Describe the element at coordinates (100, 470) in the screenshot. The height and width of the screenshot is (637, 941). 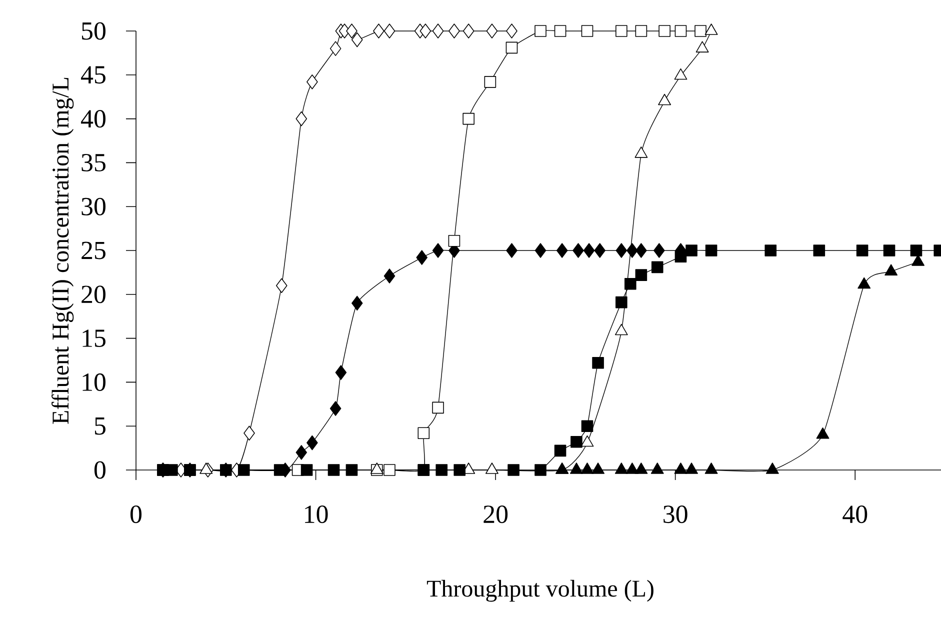
I see `y-tick-label: 0` at that location.